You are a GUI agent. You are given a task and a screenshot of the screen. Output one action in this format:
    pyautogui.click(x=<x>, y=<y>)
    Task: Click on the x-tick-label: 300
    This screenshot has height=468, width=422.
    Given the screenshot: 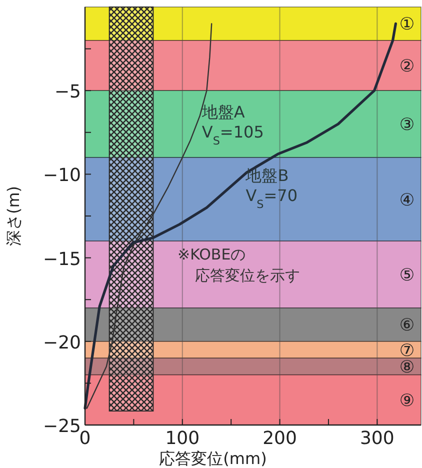 What is the action you would take?
    pyautogui.click(x=377, y=438)
    